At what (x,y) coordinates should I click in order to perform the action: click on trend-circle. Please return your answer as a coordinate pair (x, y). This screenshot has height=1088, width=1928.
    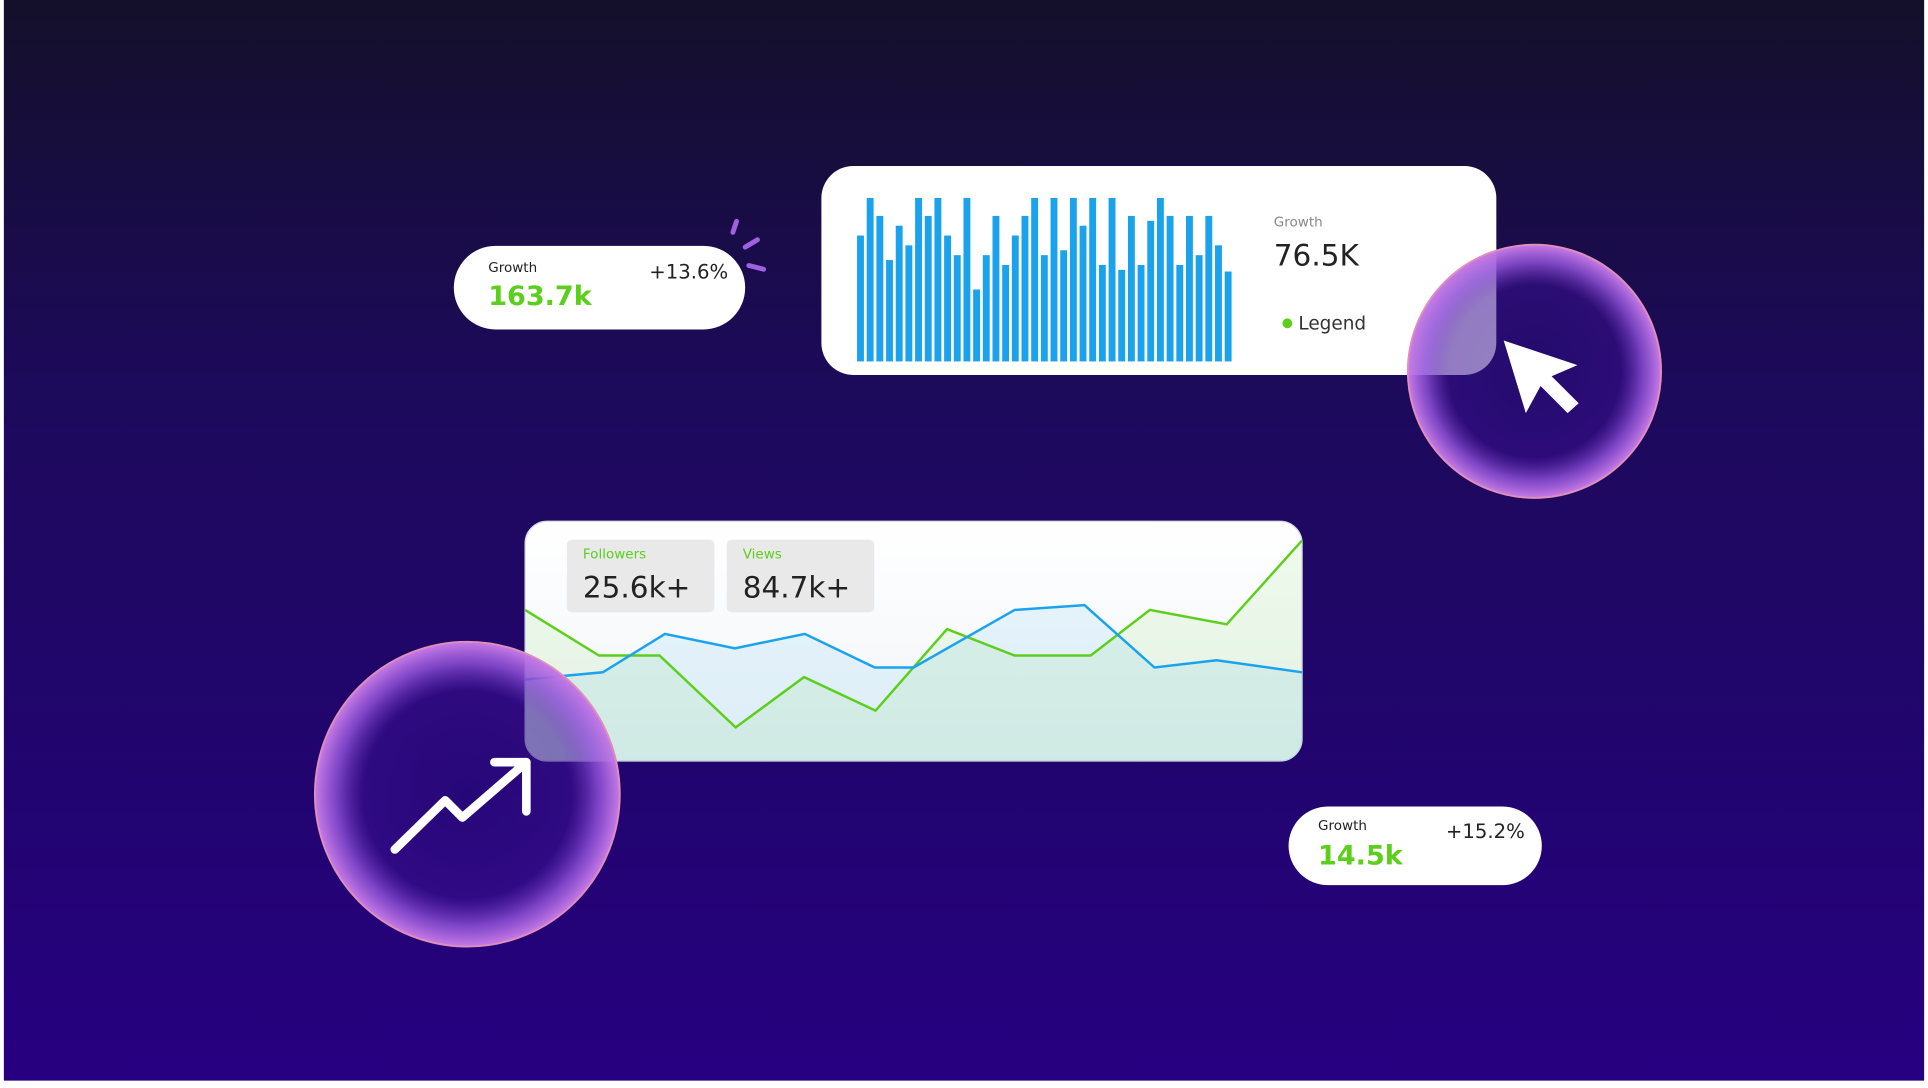
    Looking at the image, I should click on (467, 794).